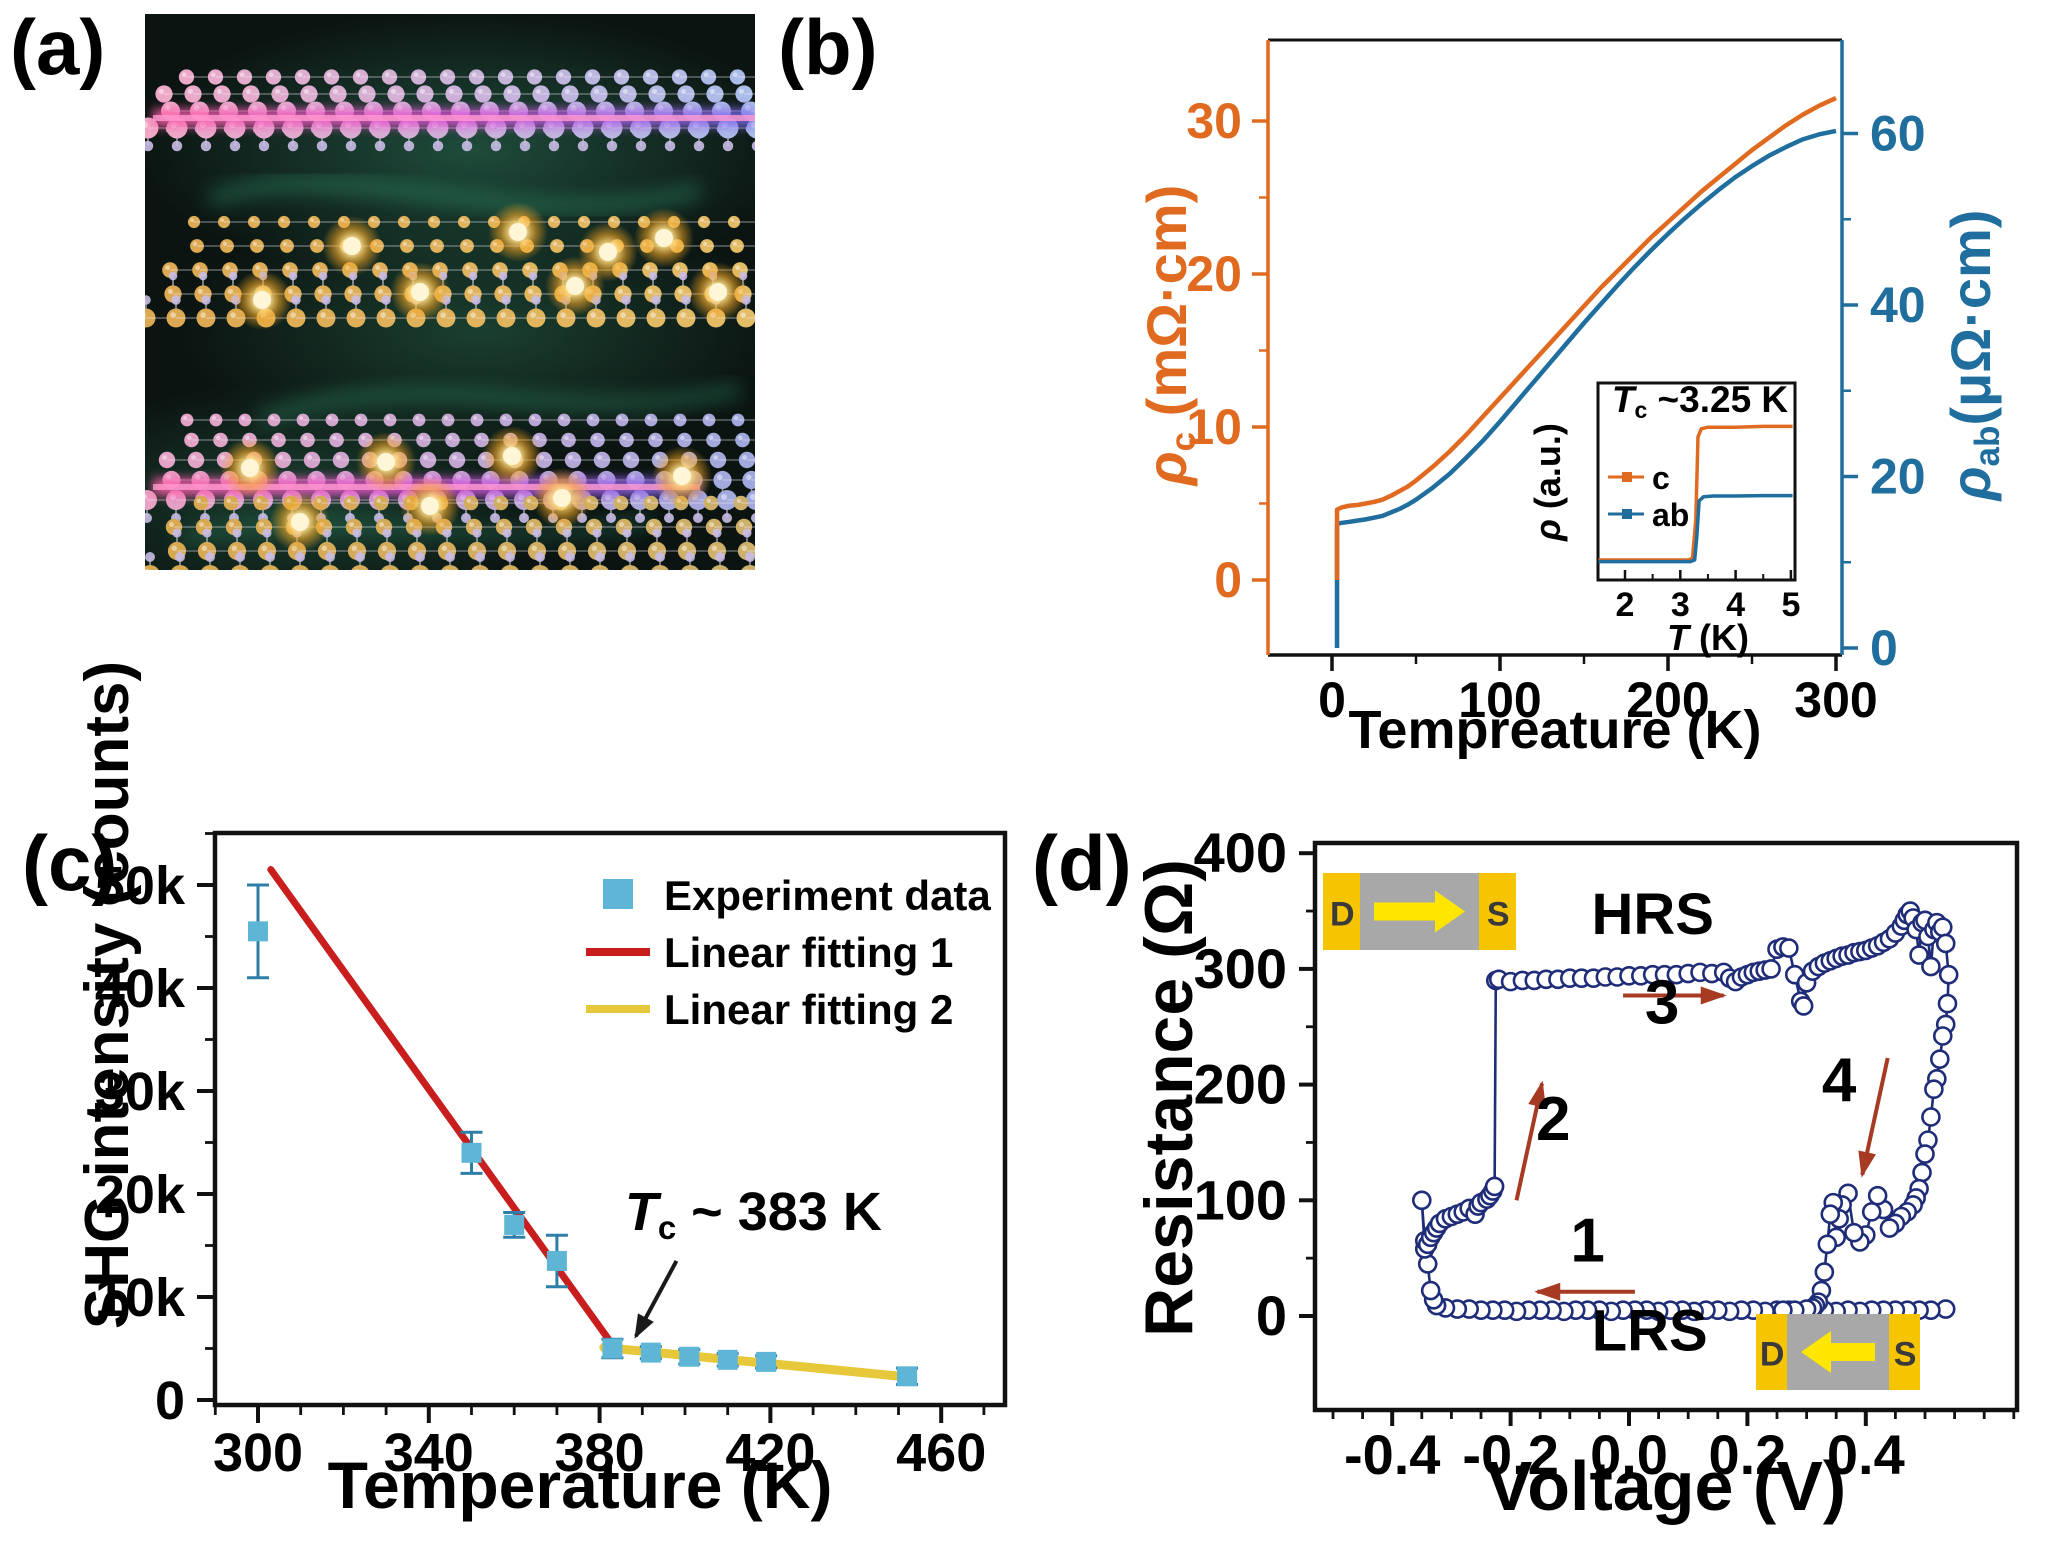 Image resolution: width=2048 pixels, height=1552 pixels. Describe the element at coordinates (1898, 134) in the screenshot. I see `b-ytick-right: 60` at that location.